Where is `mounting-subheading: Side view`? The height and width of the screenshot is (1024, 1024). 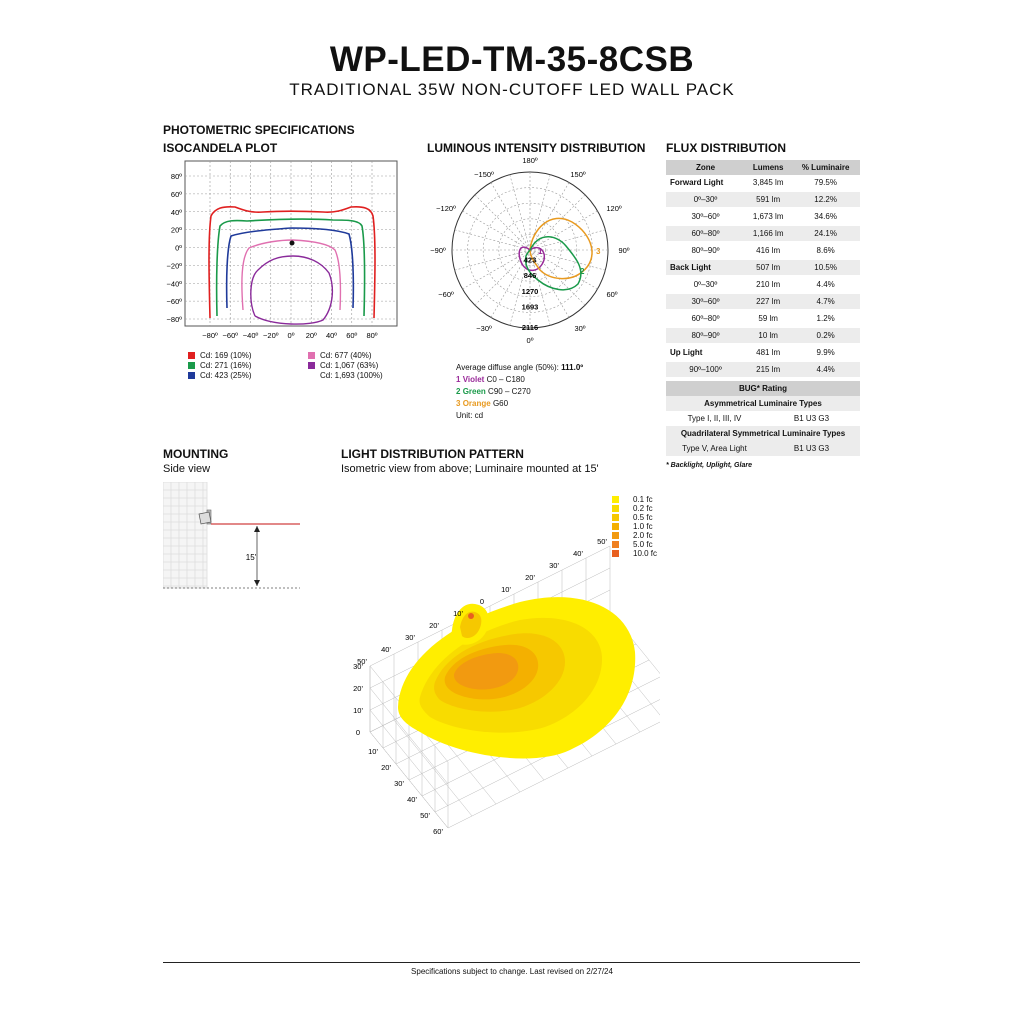 mounting-subheading: Side view is located at coordinates (187, 469).